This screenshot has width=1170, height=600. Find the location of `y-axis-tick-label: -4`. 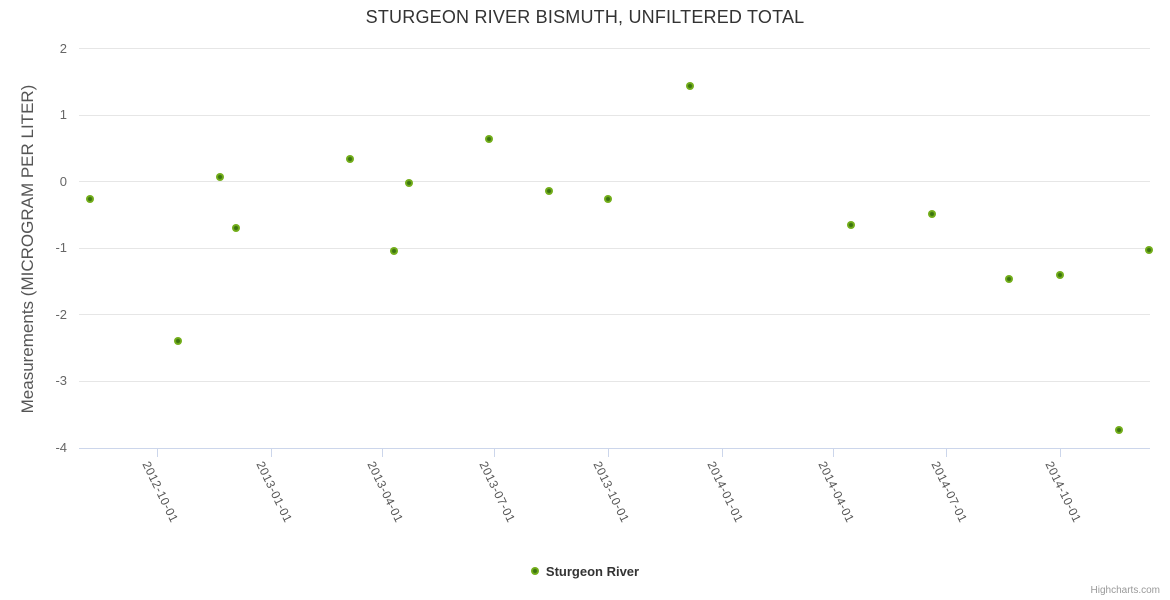

y-axis-tick-label: -4 is located at coordinates (61, 447).